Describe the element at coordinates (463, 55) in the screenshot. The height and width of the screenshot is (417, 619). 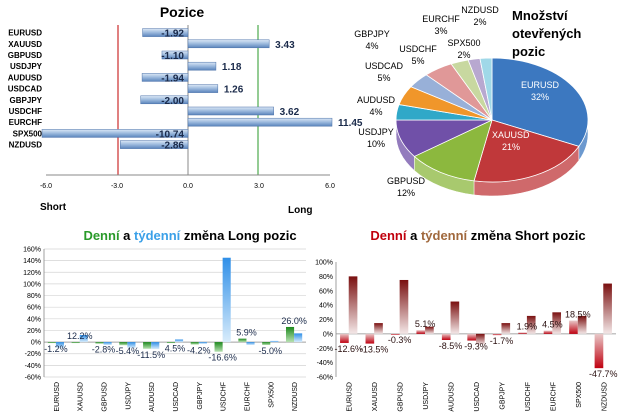
I see `pie-value-spx500: 2%` at that location.